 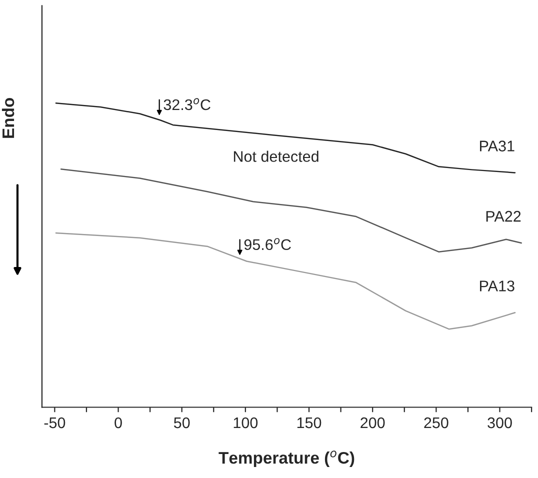 What do you see at coordinates (503, 216) in the screenshot?
I see `series-label: PA22` at bounding box center [503, 216].